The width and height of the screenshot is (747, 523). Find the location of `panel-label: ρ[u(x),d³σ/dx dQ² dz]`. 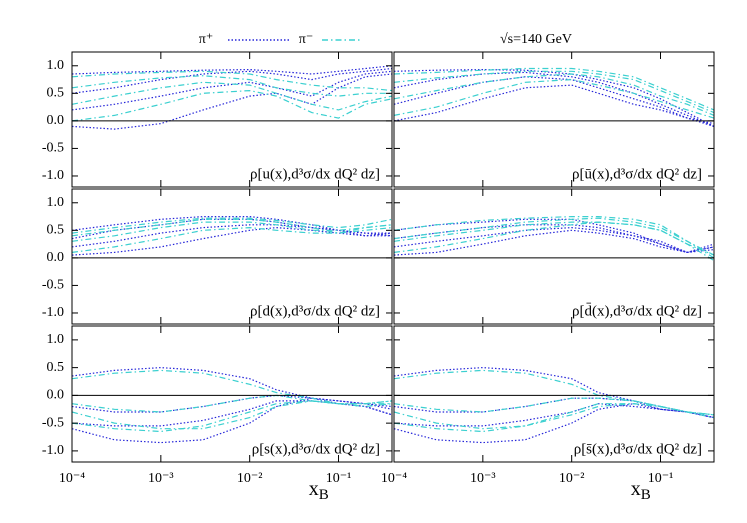

panel-label: ρ[u(x),d³σ/dx dQ² dz] is located at coordinates (315, 174).